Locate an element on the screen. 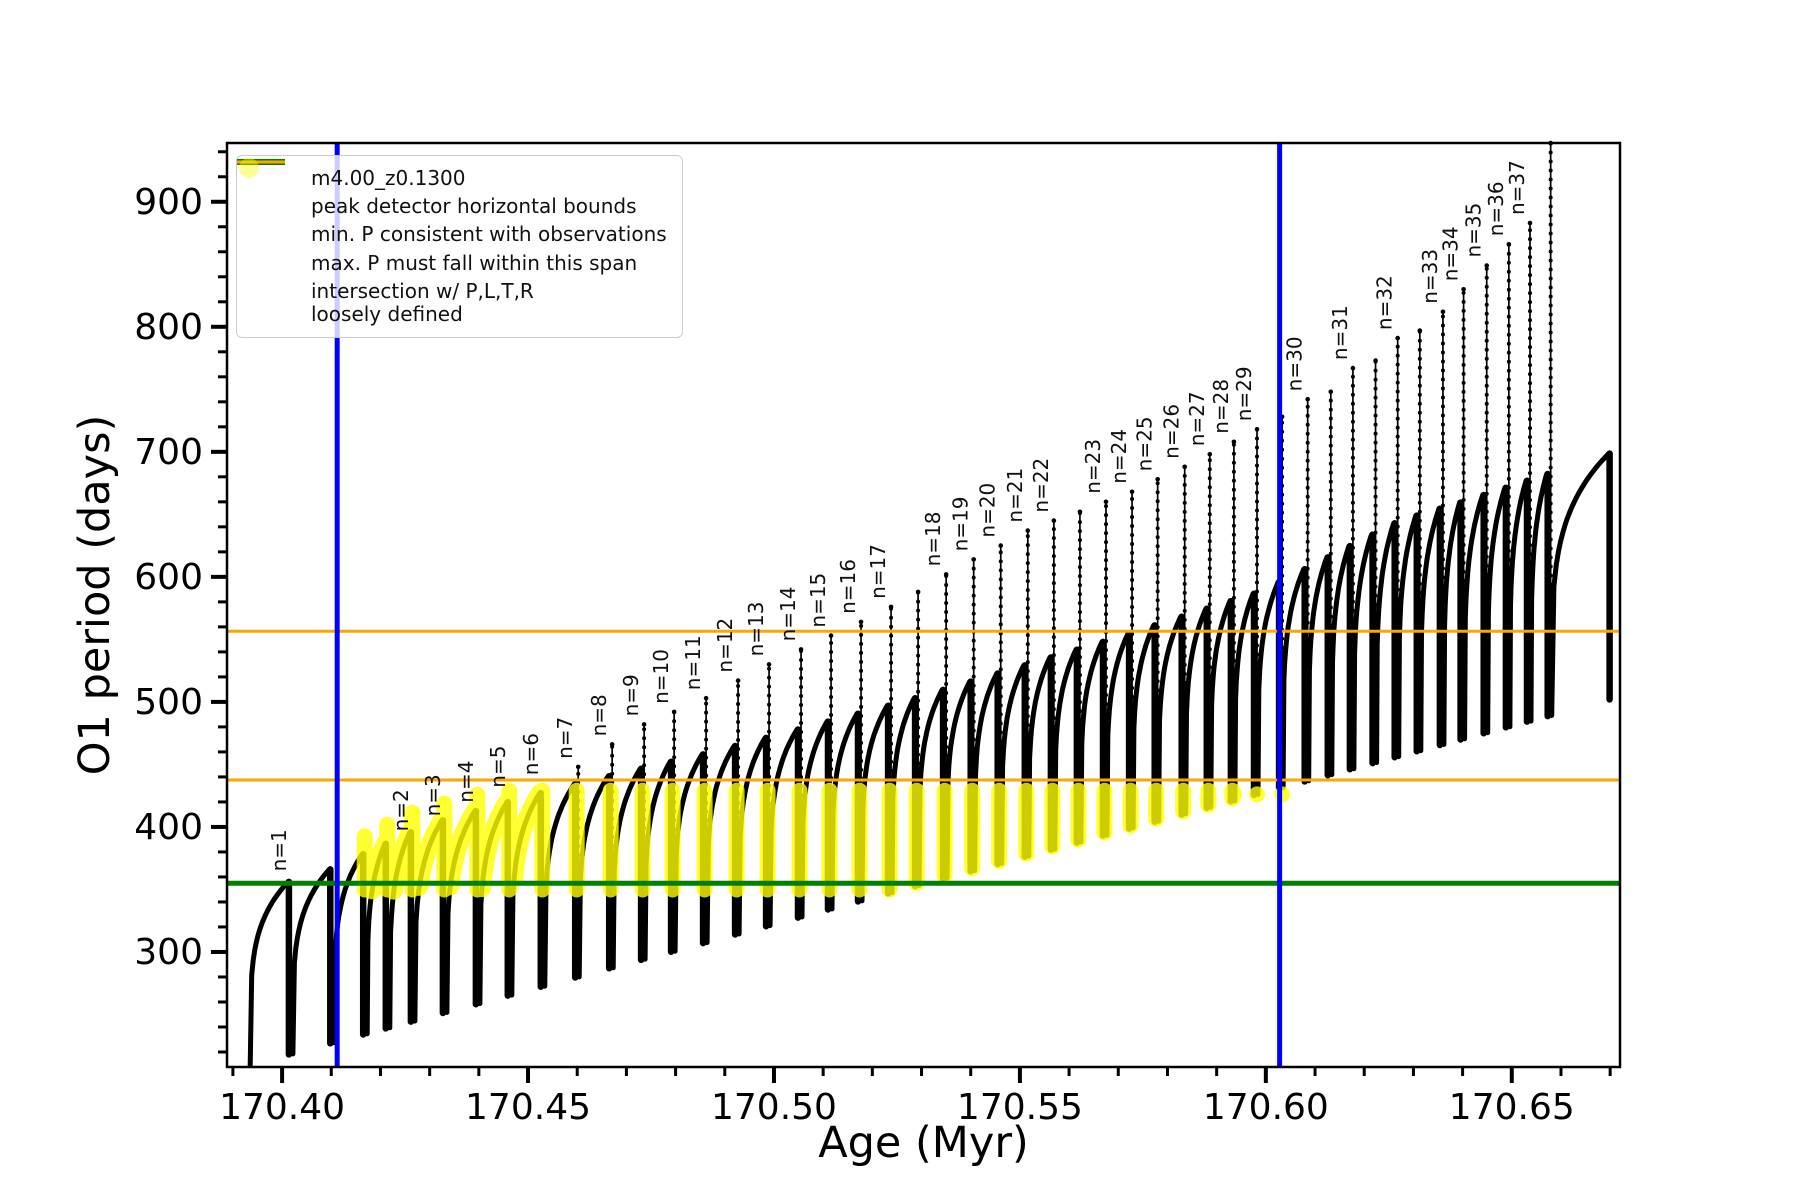 This screenshot has height=1200, width=1800. y-tick-label: 500 is located at coordinates (168, 702).